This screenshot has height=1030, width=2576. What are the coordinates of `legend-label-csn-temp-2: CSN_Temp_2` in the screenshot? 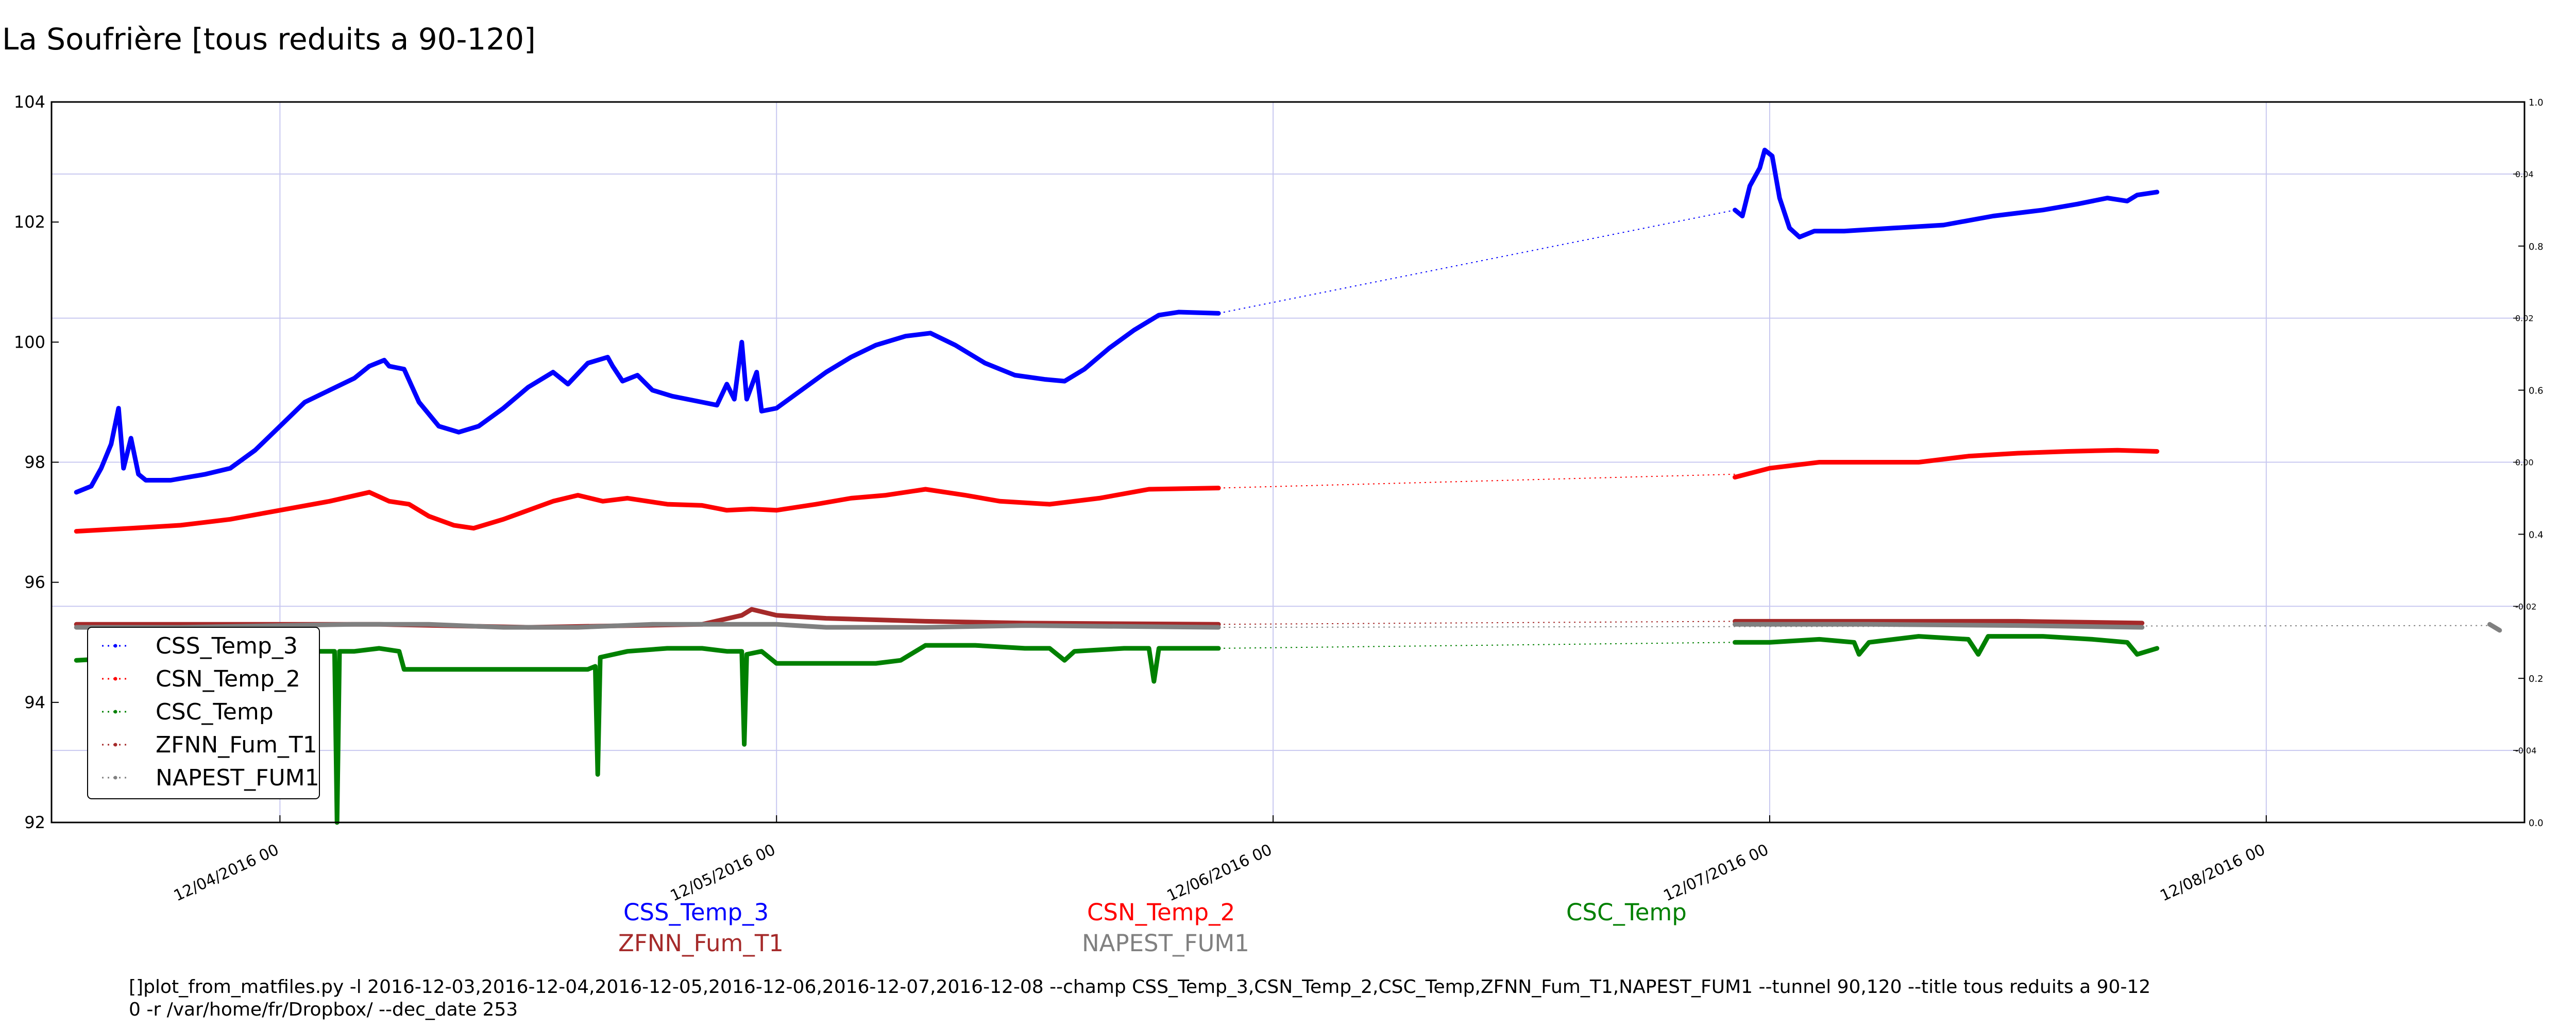 It's located at (228, 679).